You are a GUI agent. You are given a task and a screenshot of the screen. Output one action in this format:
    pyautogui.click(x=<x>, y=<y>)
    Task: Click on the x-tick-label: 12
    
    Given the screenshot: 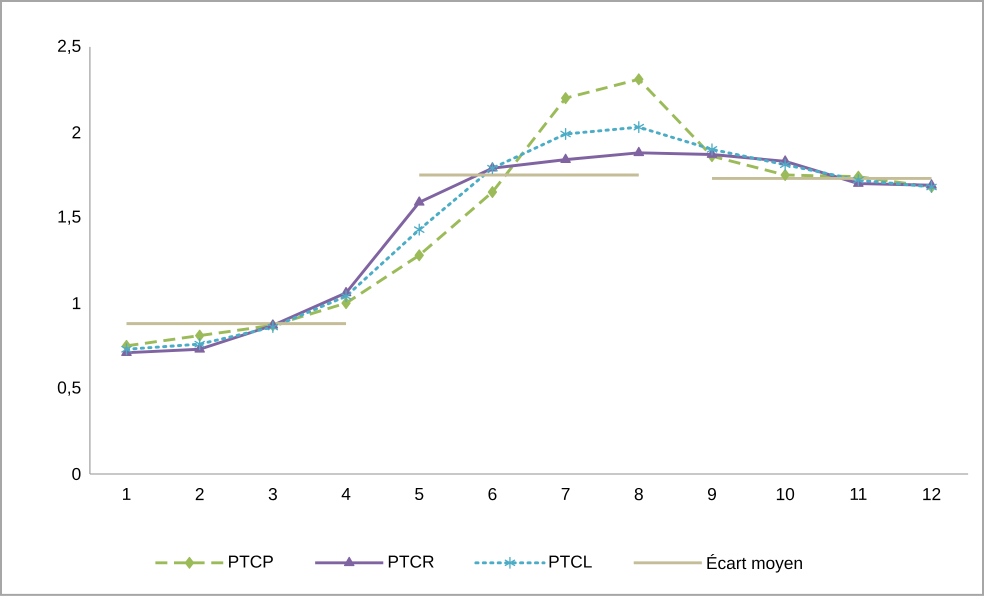 What is the action you would take?
    pyautogui.click(x=931, y=494)
    